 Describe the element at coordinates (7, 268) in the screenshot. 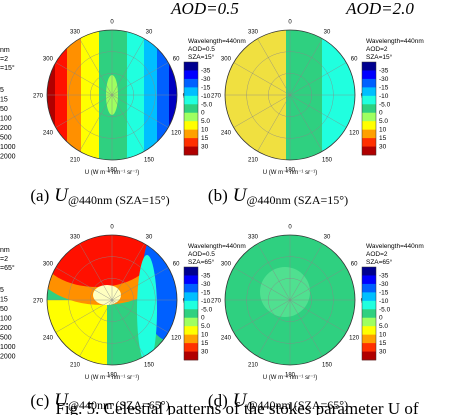

I see `cut-label: =65°` at that location.